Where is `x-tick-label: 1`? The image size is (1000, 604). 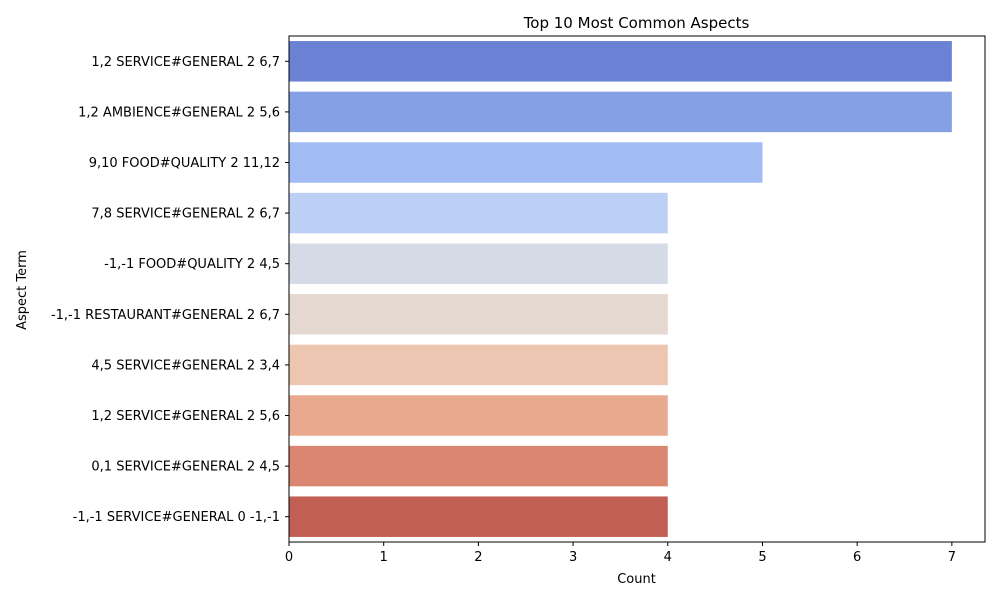 x-tick-label: 1 is located at coordinates (384, 557).